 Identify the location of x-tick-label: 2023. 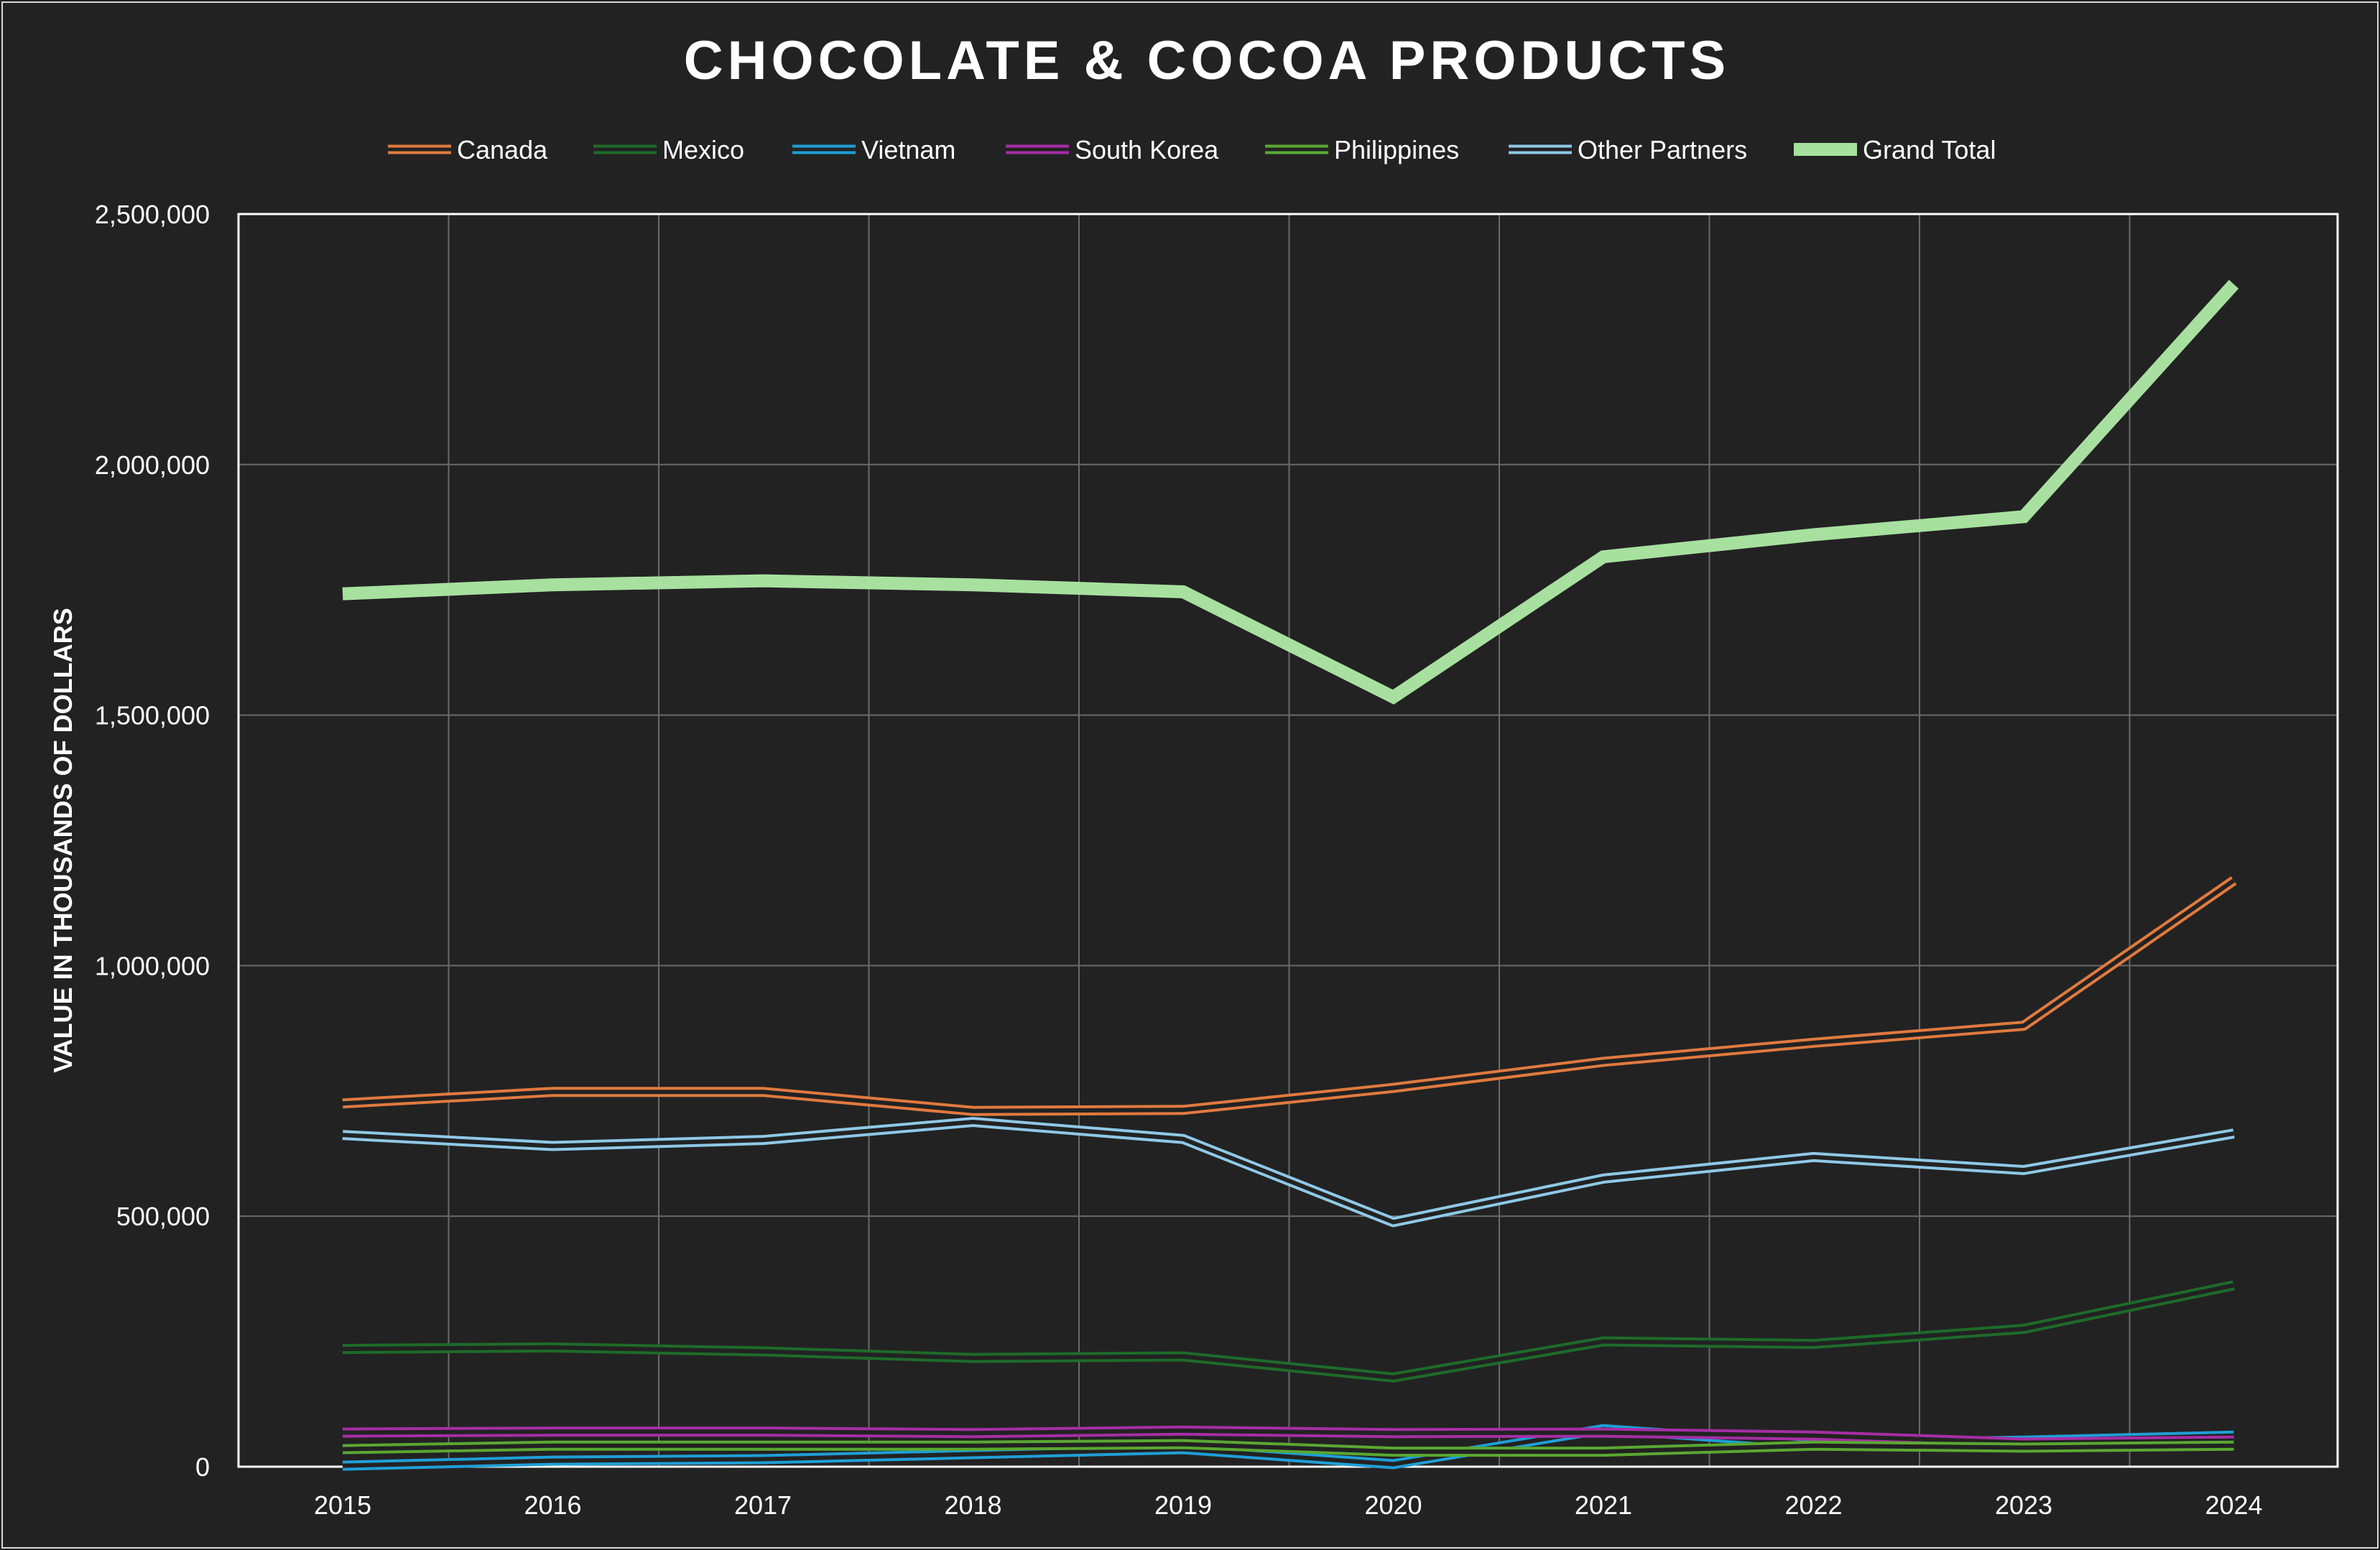
(2023, 1505).